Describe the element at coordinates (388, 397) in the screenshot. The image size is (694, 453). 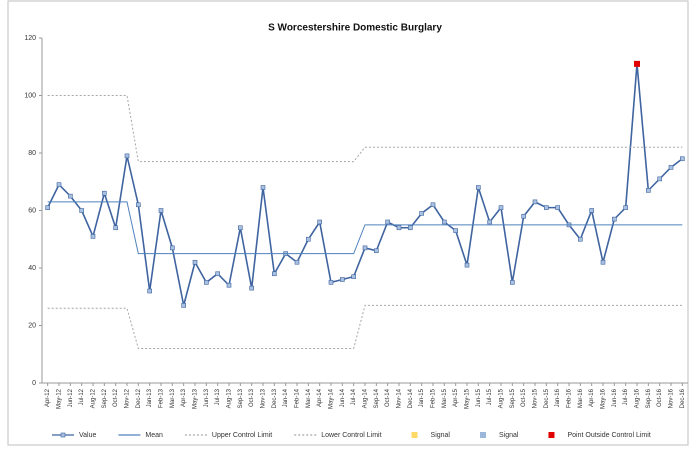
I see `x-tick-label: Oct-14` at that location.